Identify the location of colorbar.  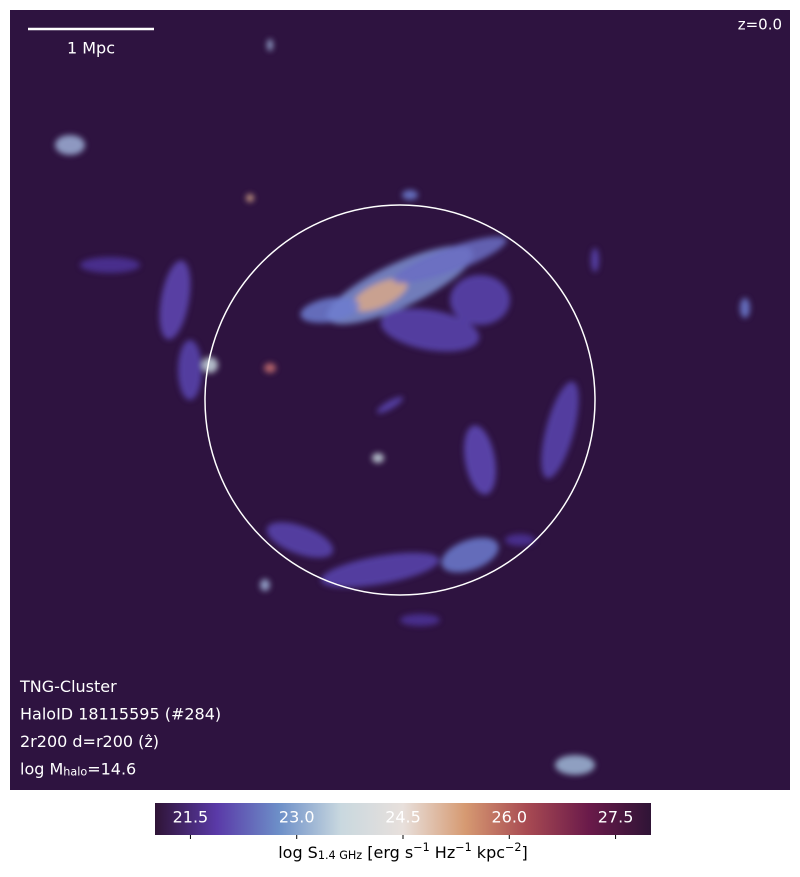
(403, 819).